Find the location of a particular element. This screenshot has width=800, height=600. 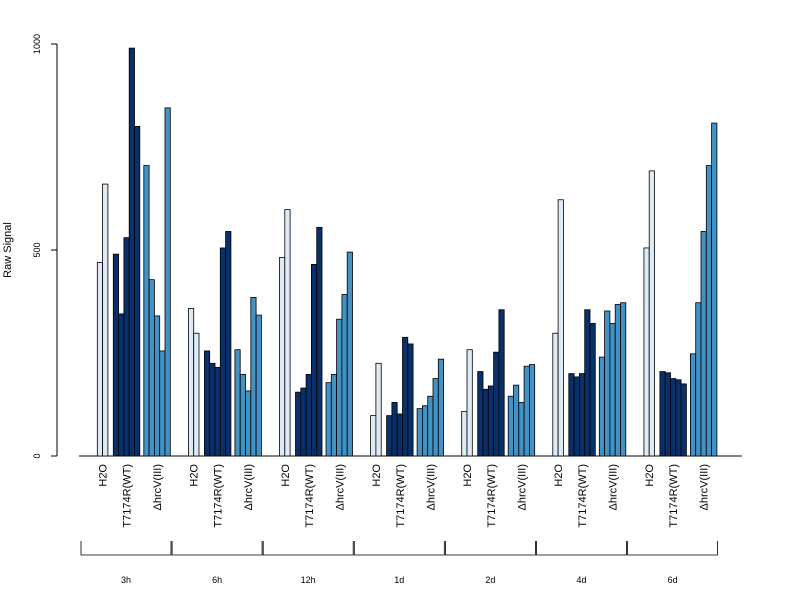

group-label-6d: 6d is located at coordinates (673, 580).